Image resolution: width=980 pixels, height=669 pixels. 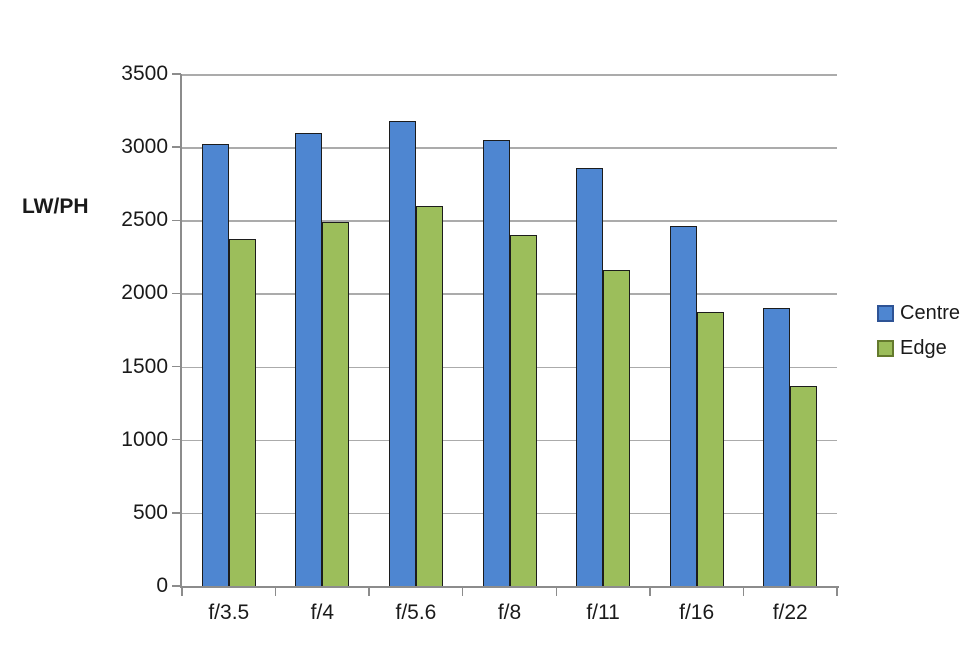 What do you see at coordinates (162, 585) in the screenshot?
I see `y-axis-label-0: 0` at bounding box center [162, 585].